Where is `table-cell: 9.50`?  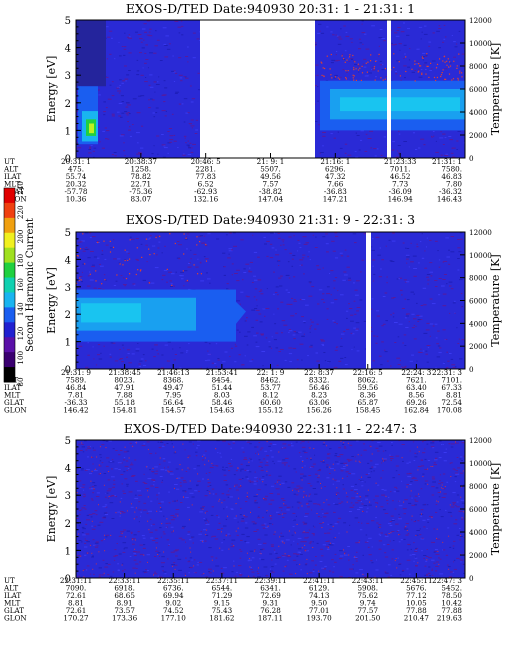 table-cell: 9.50 is located at coordinates (319, 603).